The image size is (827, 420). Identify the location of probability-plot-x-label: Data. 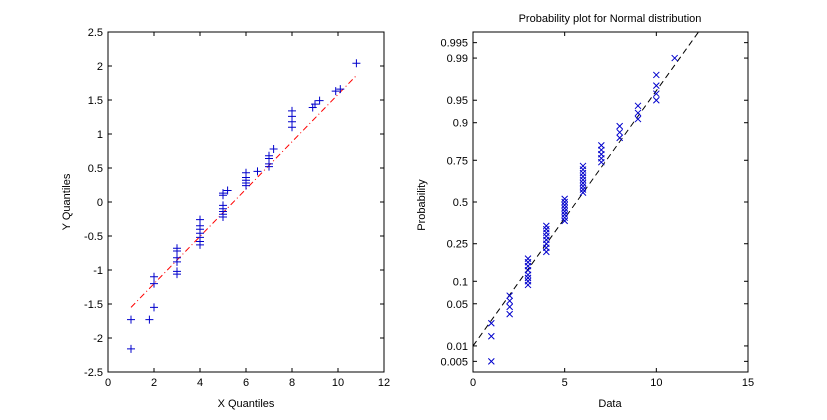
(610, 404).